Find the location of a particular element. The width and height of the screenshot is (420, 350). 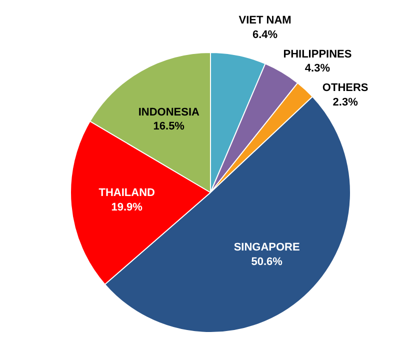

data-label: 19.9% is located at coordinates (127, 207).